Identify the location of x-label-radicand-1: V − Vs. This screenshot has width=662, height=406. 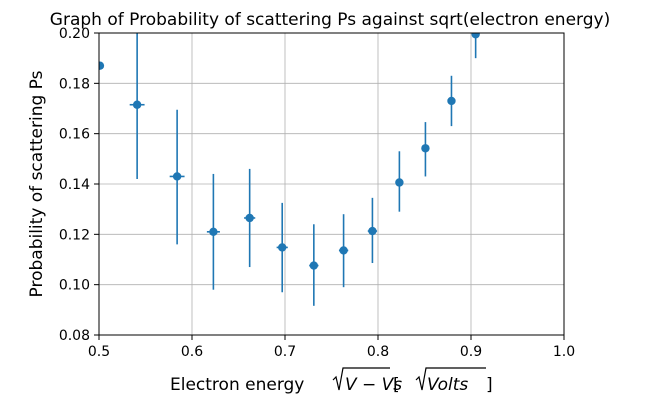
(373, 385).